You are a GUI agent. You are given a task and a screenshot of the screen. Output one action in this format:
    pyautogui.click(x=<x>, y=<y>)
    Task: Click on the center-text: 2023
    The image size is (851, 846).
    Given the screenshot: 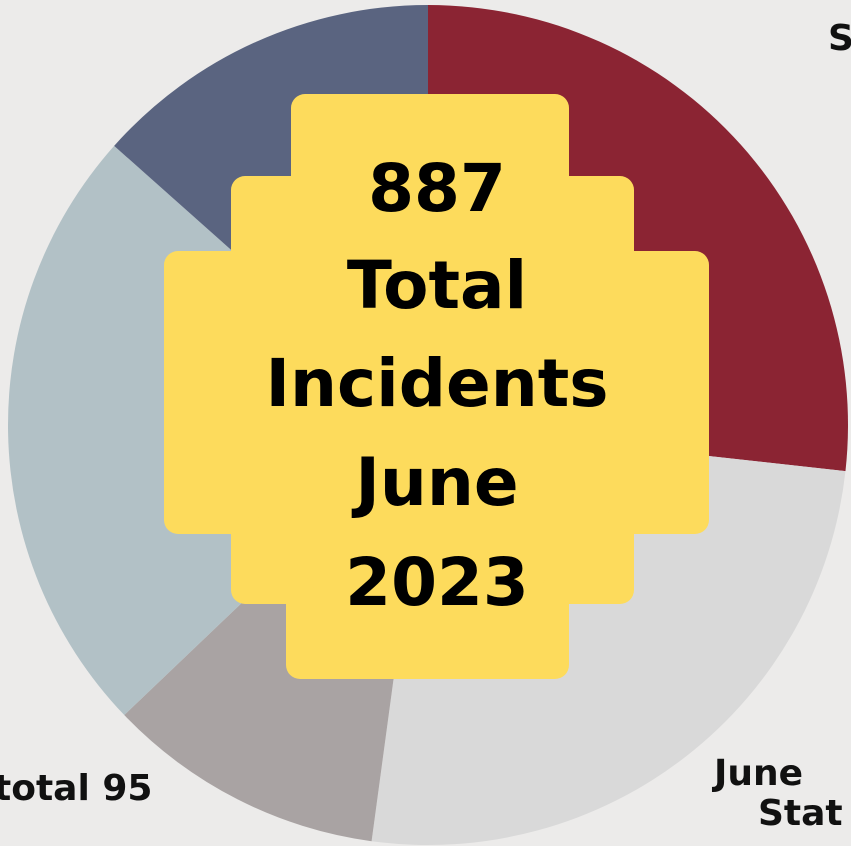 What is the action you would take?
    pyautogui.click(x=437, y=582)
    